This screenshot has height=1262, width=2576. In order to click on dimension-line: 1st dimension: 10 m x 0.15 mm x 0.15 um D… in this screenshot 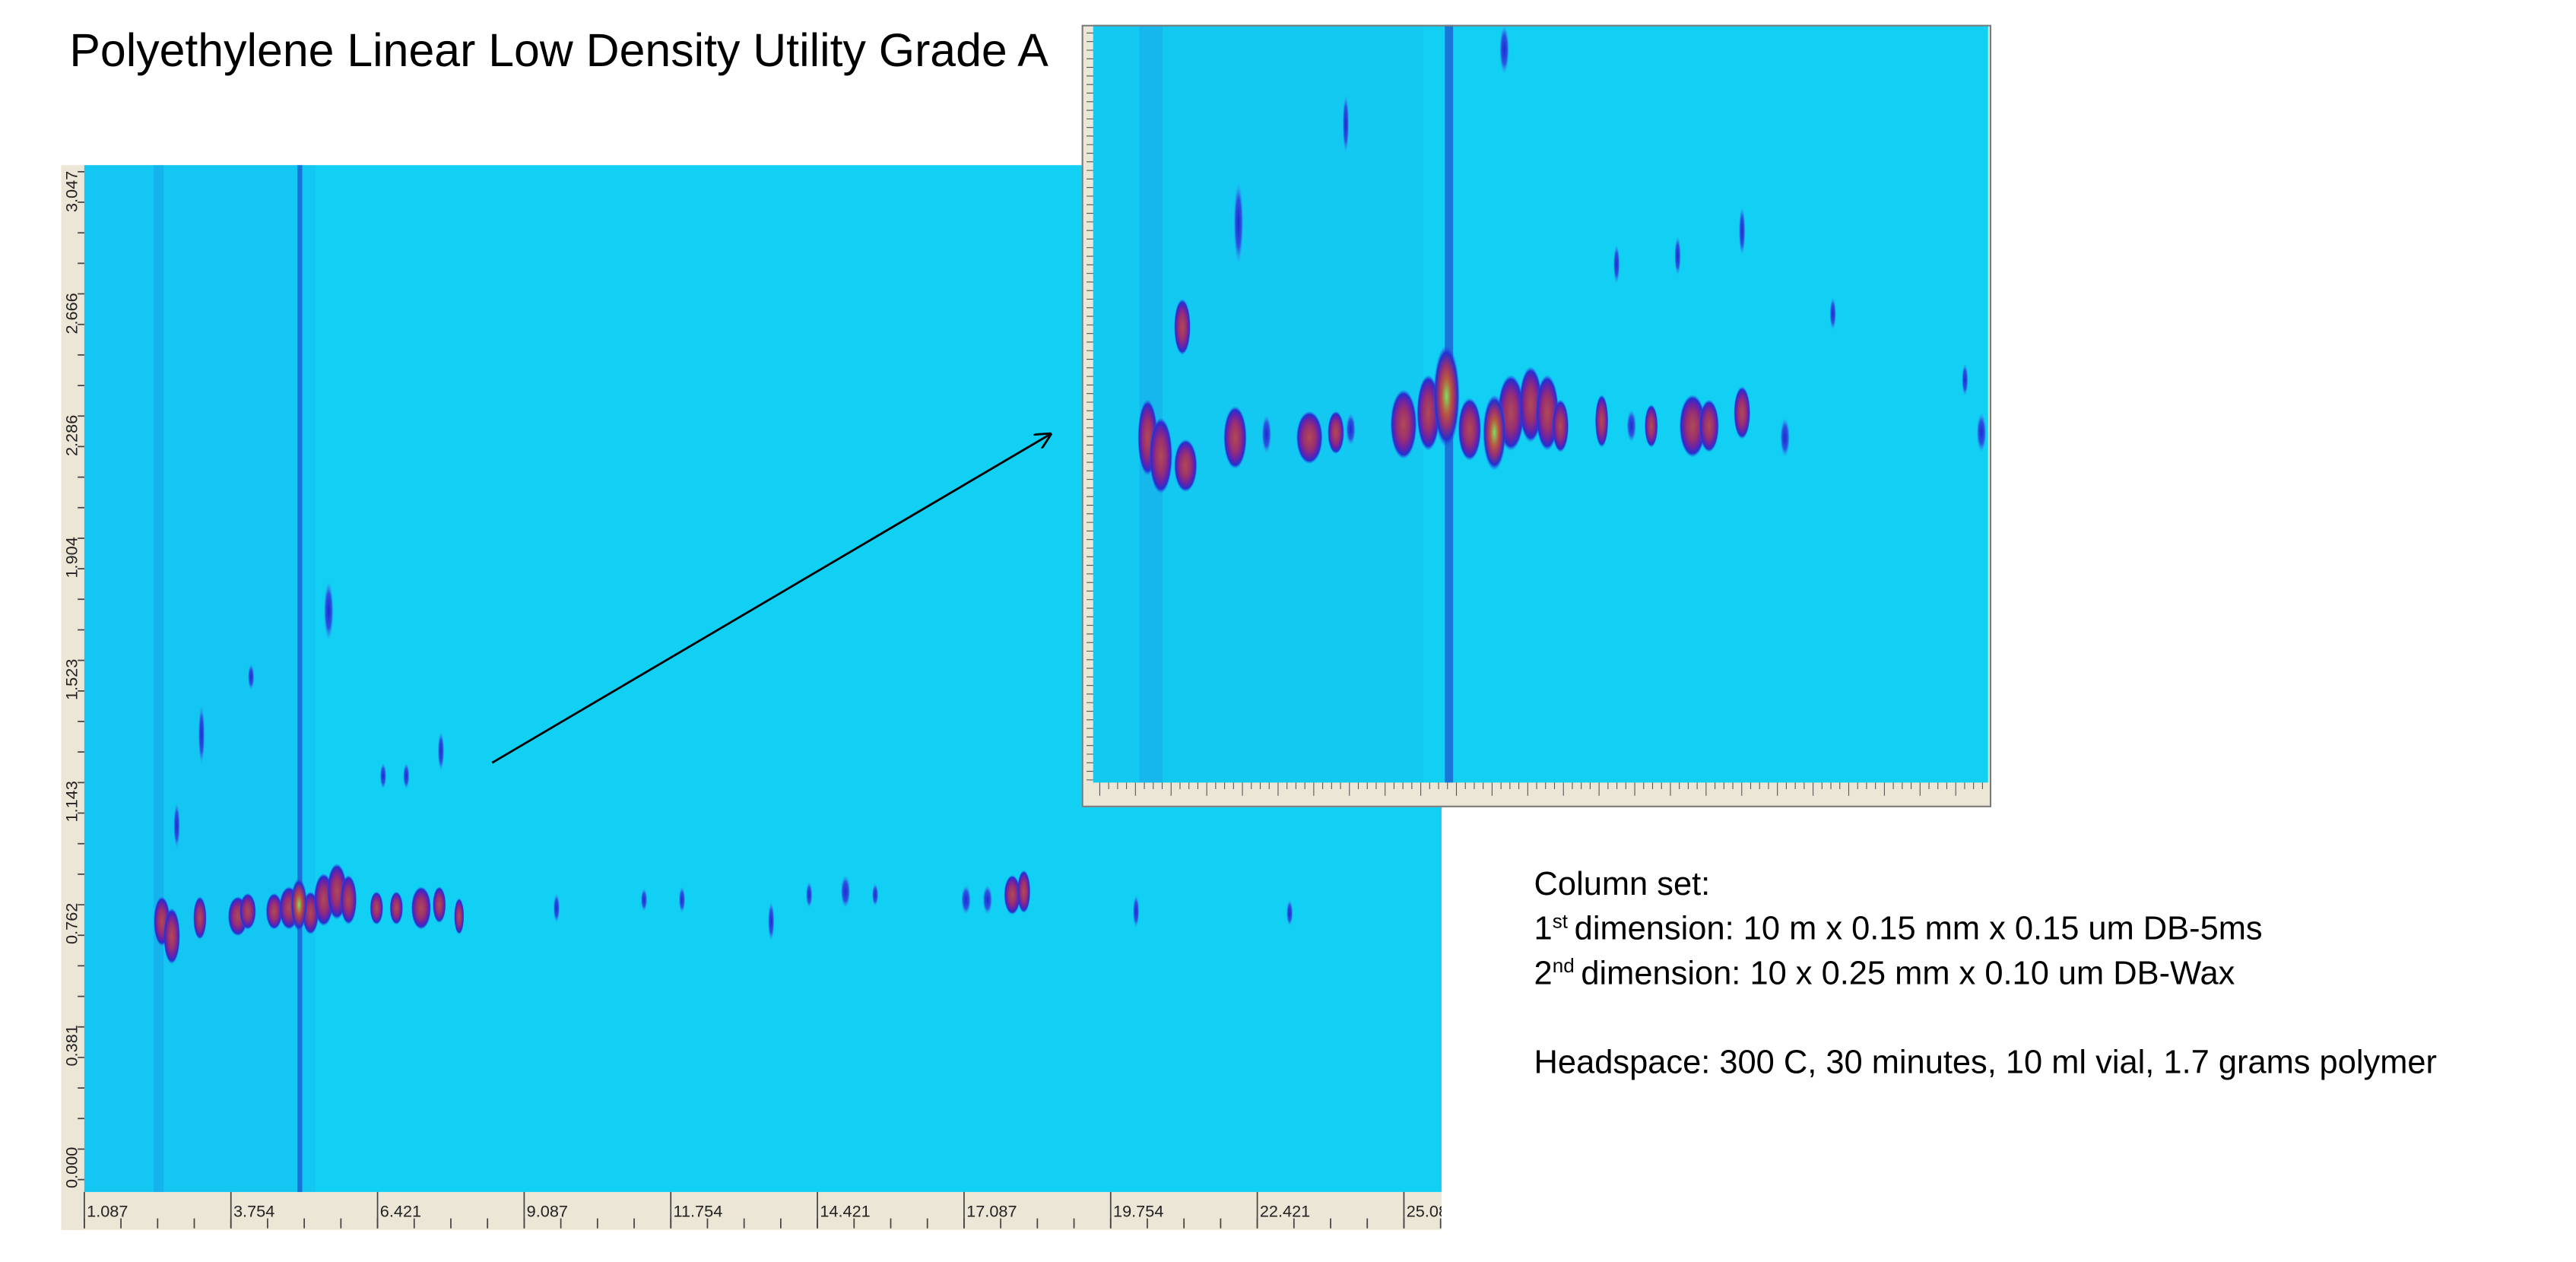, I will do `click(1899, 927)`.